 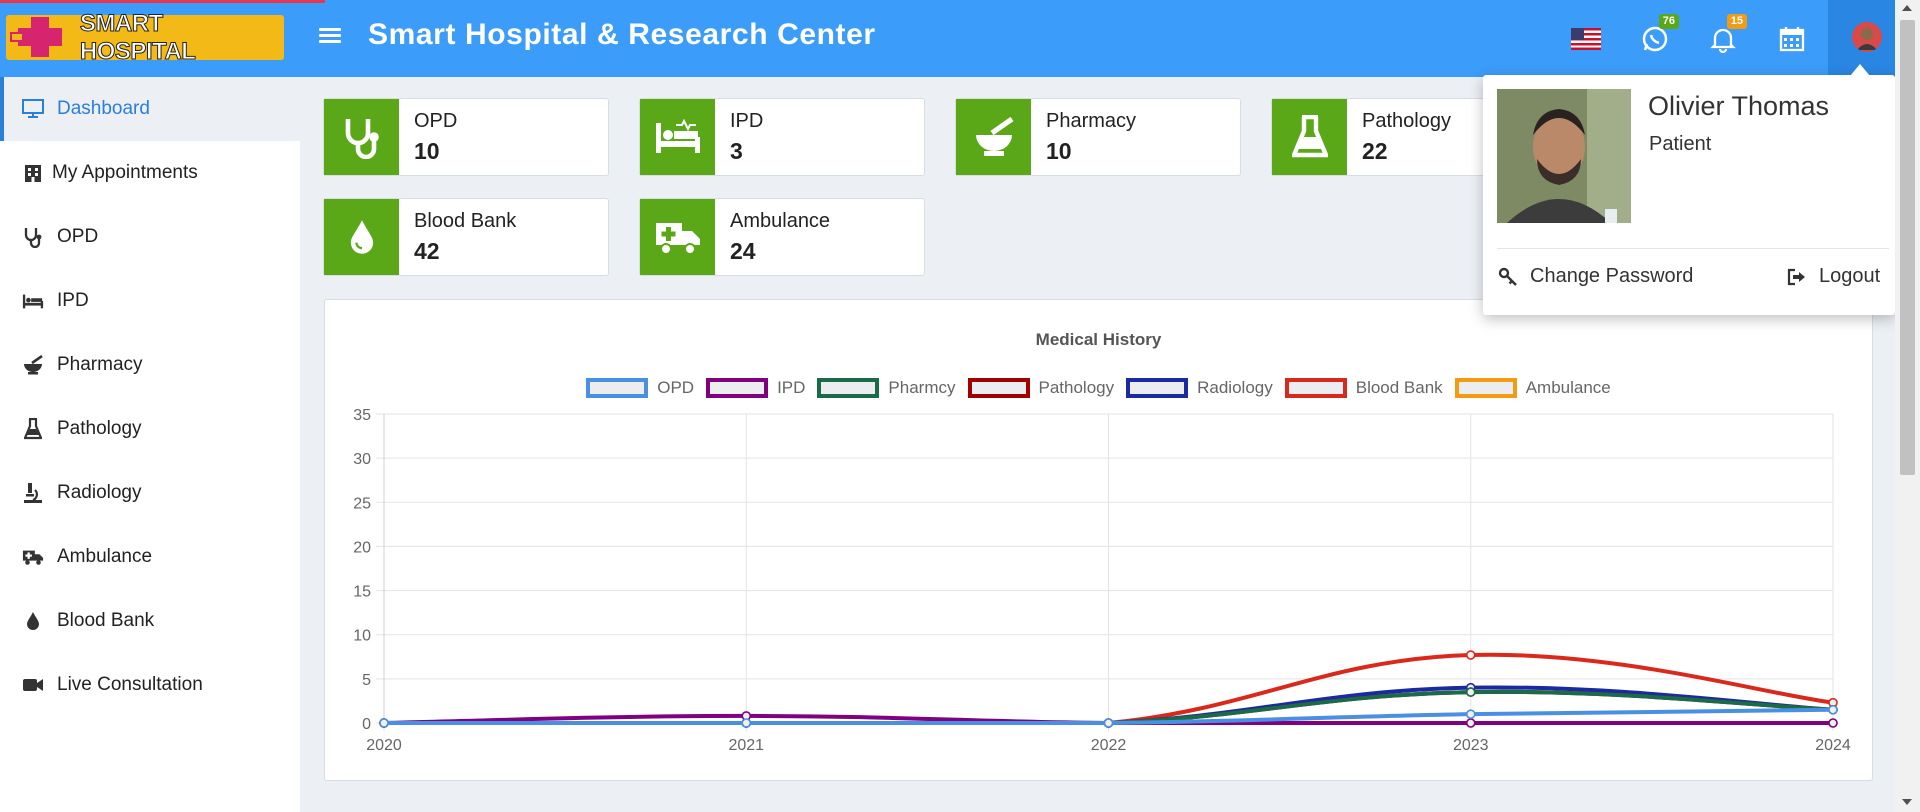 What do you see at coordinates (33, 557) in the screenshot?
I see `ambulance-icon` at bounding box center [33, 557].